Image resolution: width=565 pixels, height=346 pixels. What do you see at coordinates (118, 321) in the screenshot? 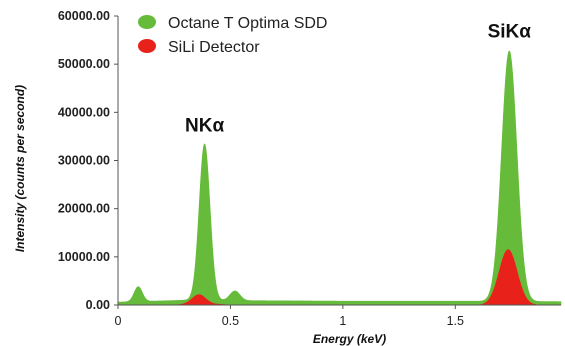
I see `x-tick-label: 0` at bounding box center [118, 321].